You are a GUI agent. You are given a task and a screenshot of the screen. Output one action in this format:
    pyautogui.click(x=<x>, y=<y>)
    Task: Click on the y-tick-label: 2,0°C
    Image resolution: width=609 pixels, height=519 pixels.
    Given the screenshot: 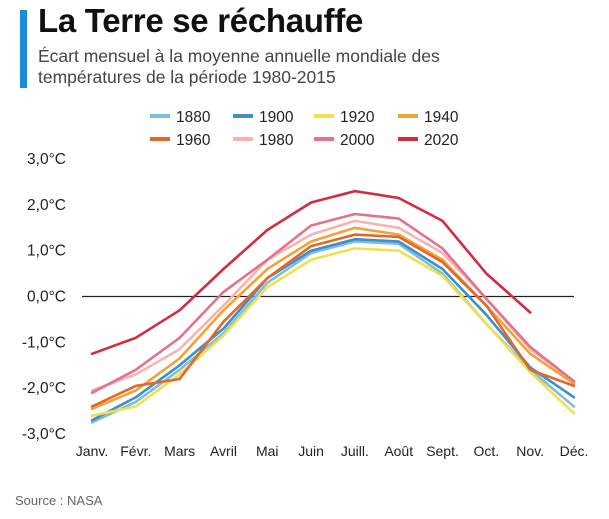 What is the action you would take?
    pyautogui.click(x=46, y=205)
    